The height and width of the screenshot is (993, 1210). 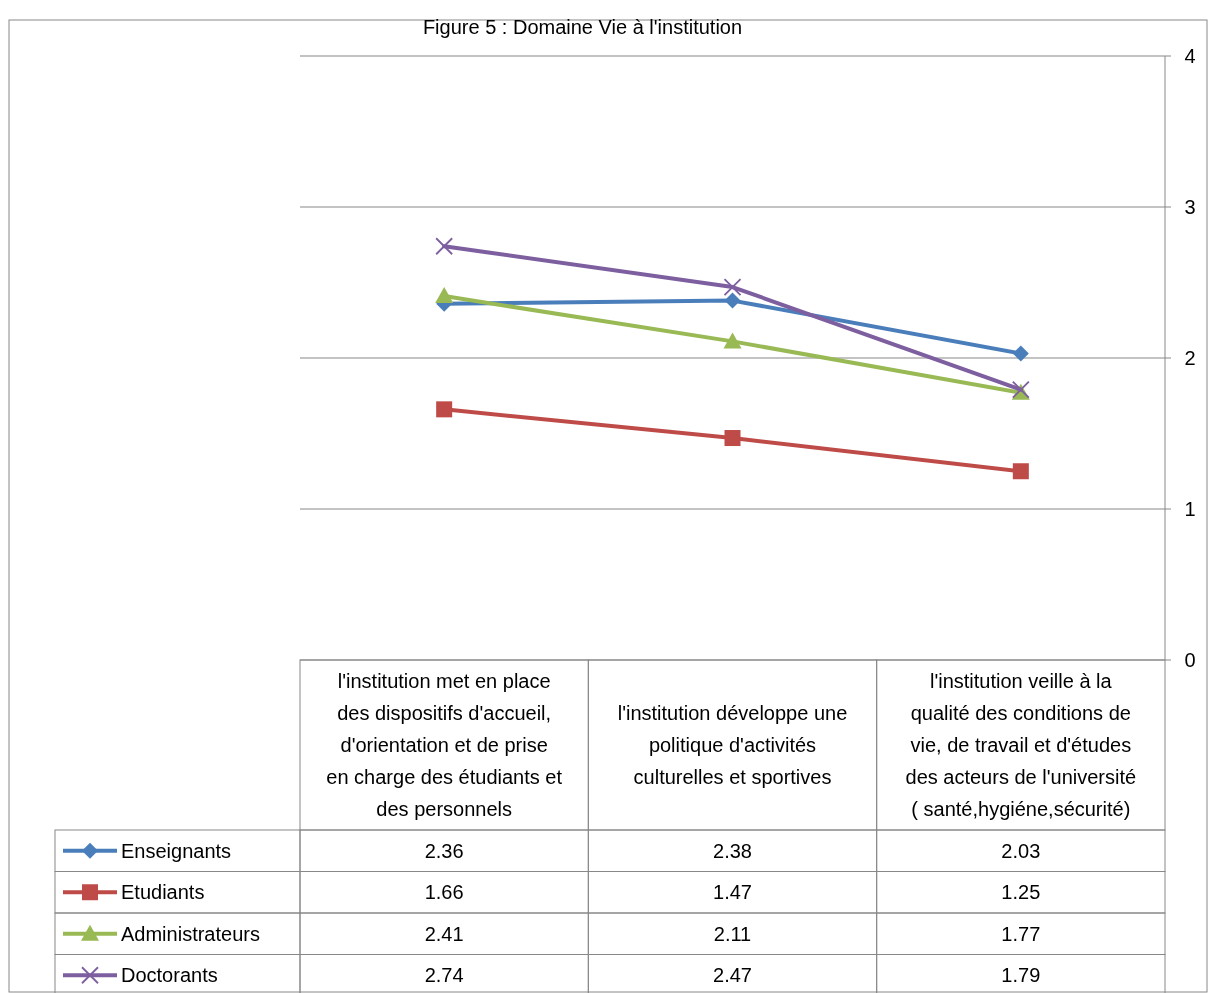 What do you see at coordinates (176, 850) in the screenshot?
I see `legend-label: Enseignants` at bounding box center [176, 850].